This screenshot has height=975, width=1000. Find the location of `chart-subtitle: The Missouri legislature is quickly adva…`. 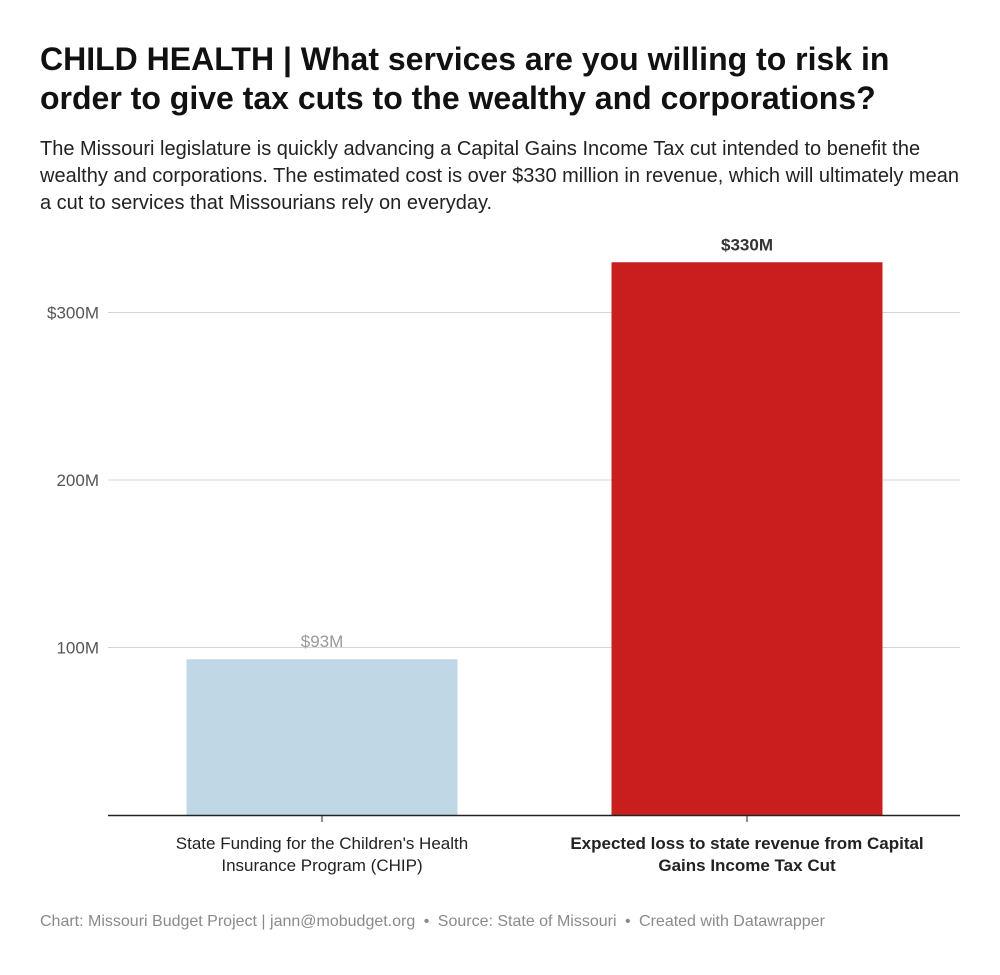

chart-subtitle: The Missouri legislature is quickly adva… is located at coordinates (499, 176).